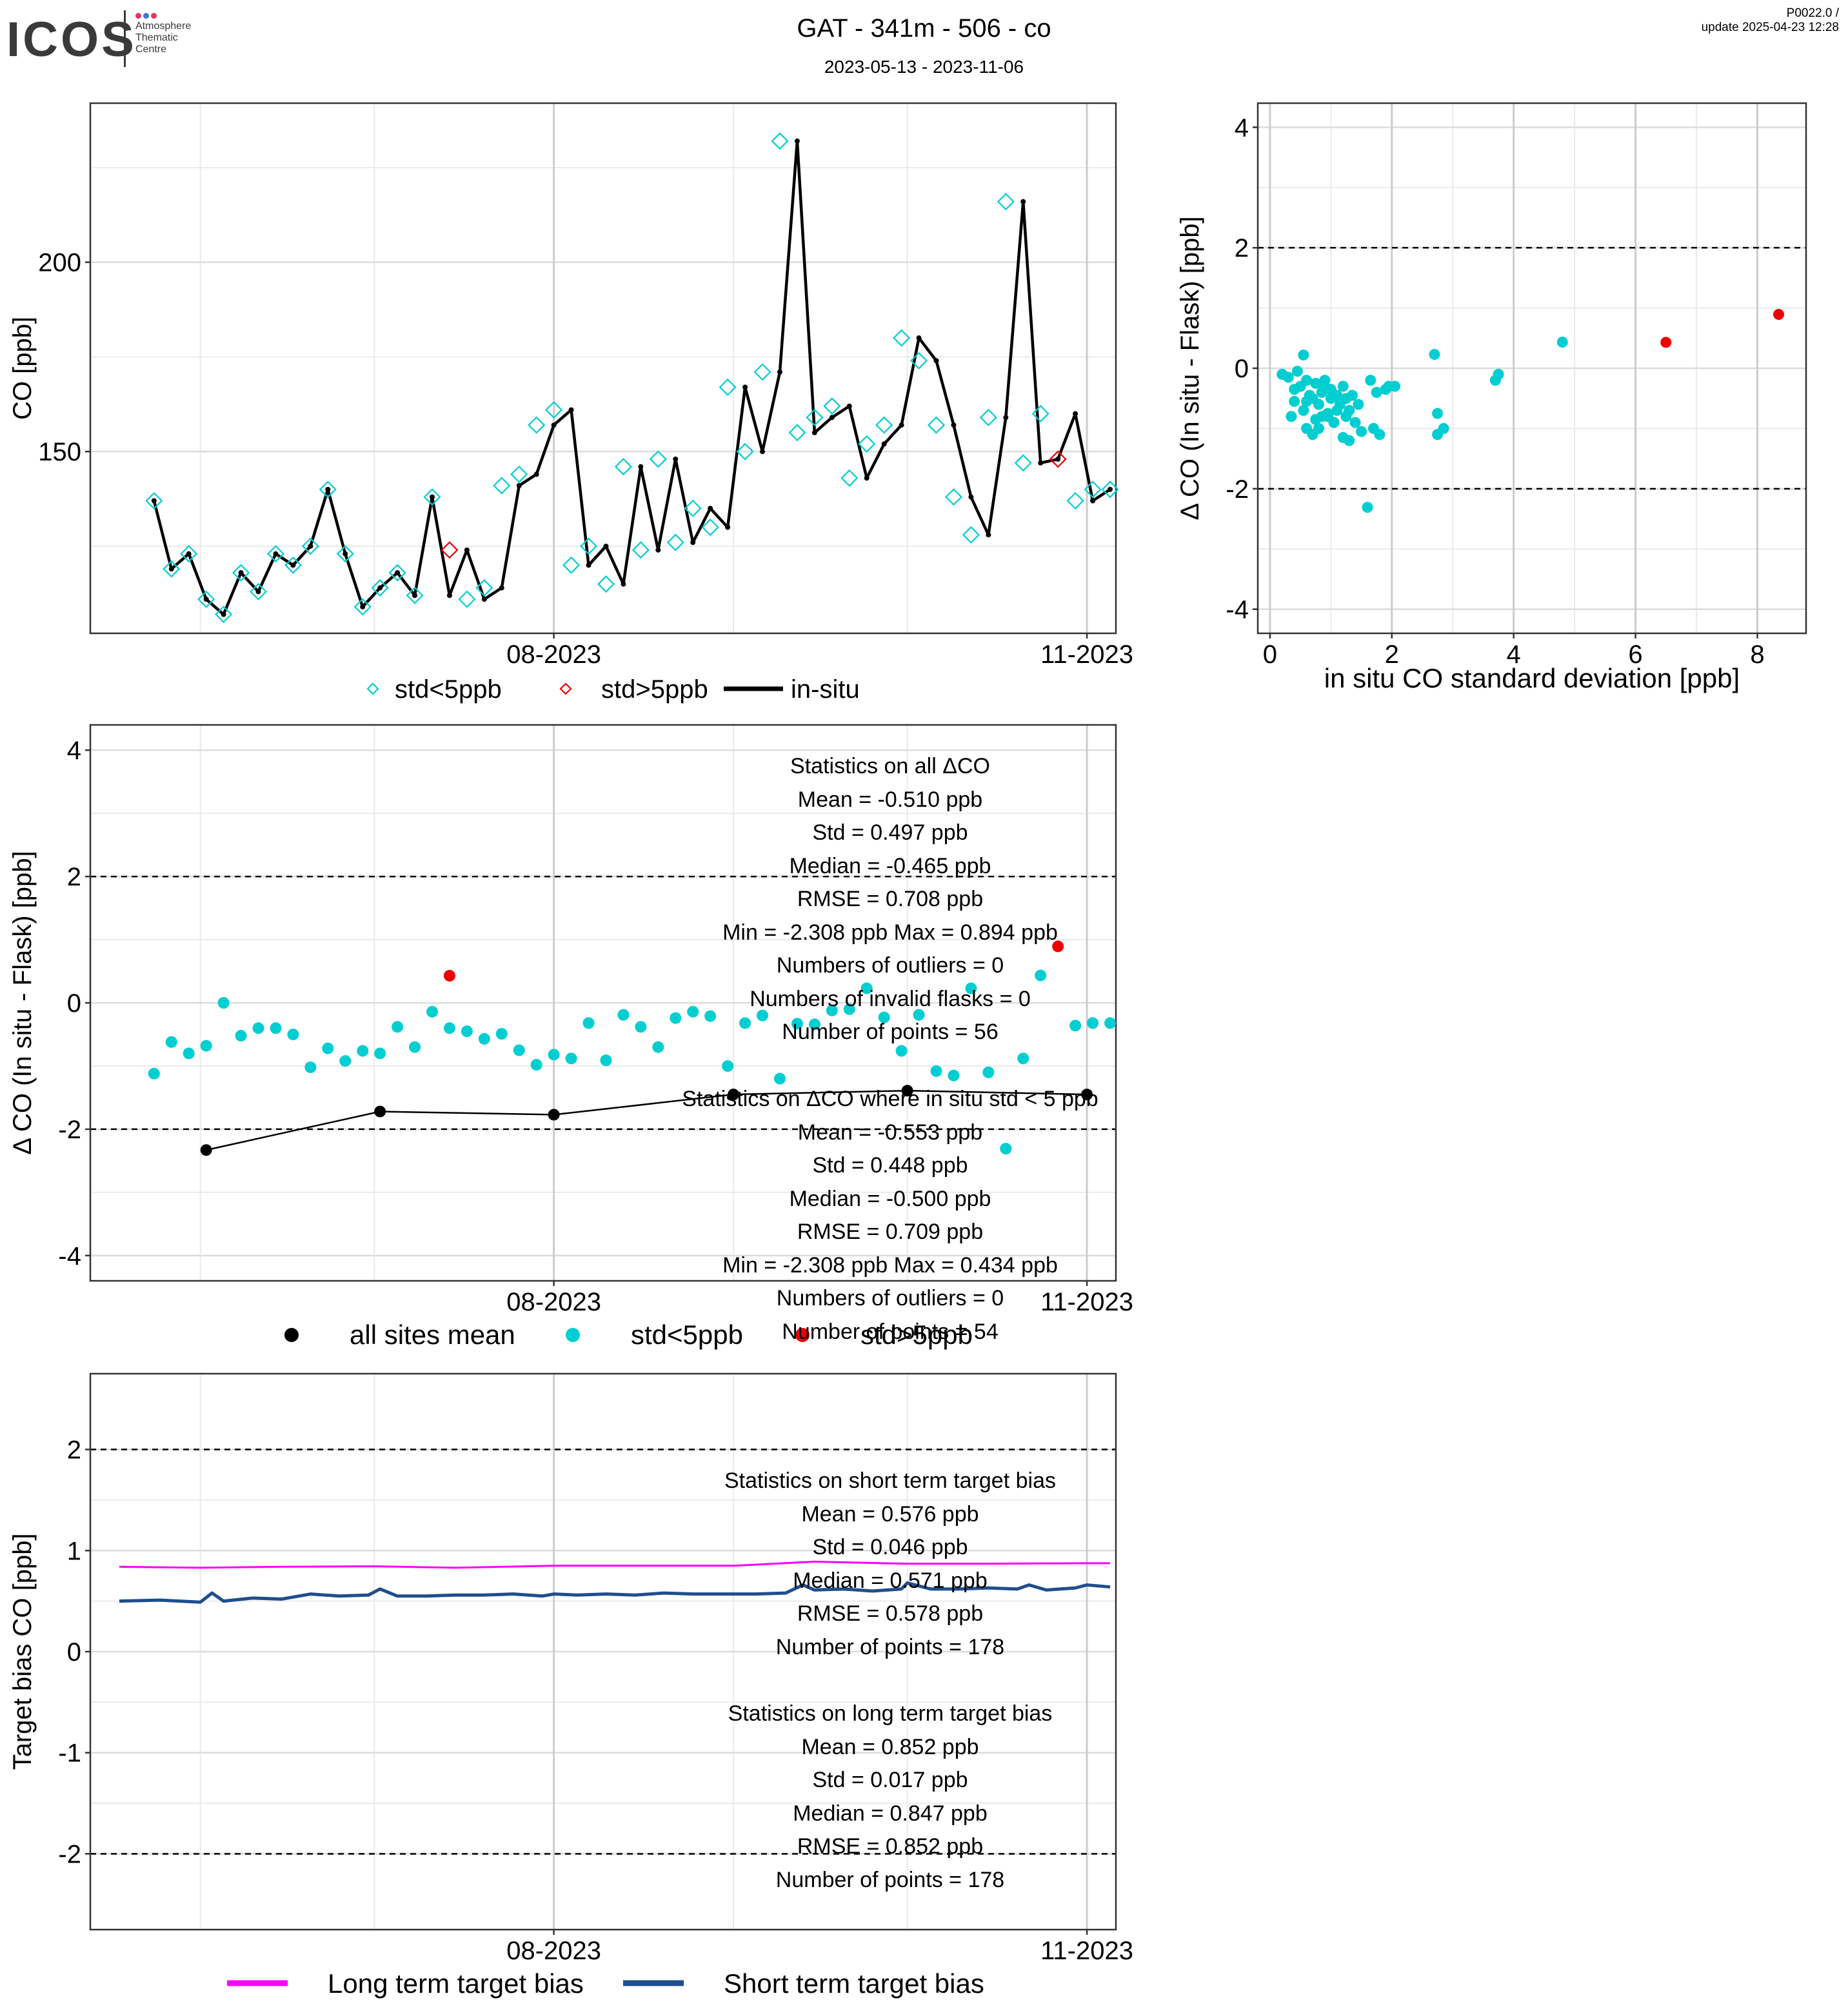  Describe the element at coordinates (890, 1547) in the screenshot. I see `stats-line: Std = 0.046 ppb` at that location.